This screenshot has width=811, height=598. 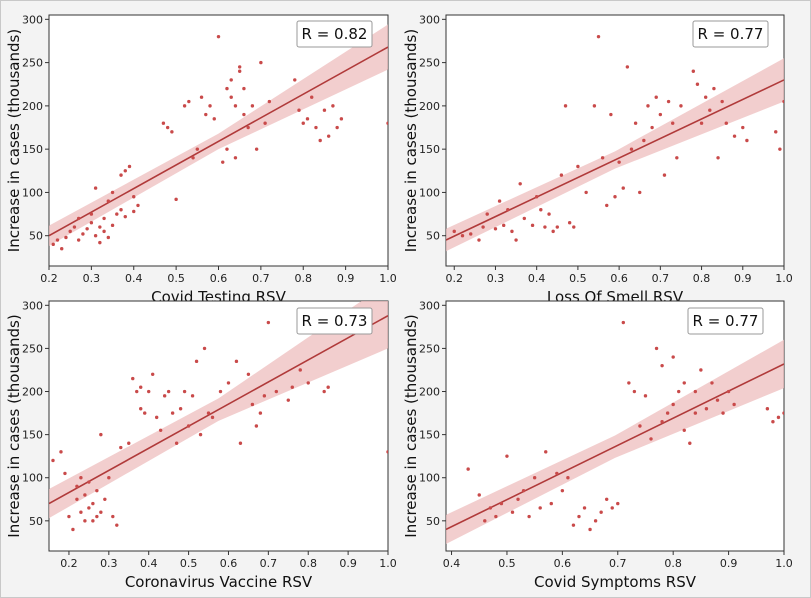 I want to click on correlation-box, so click(x=725, y=321).